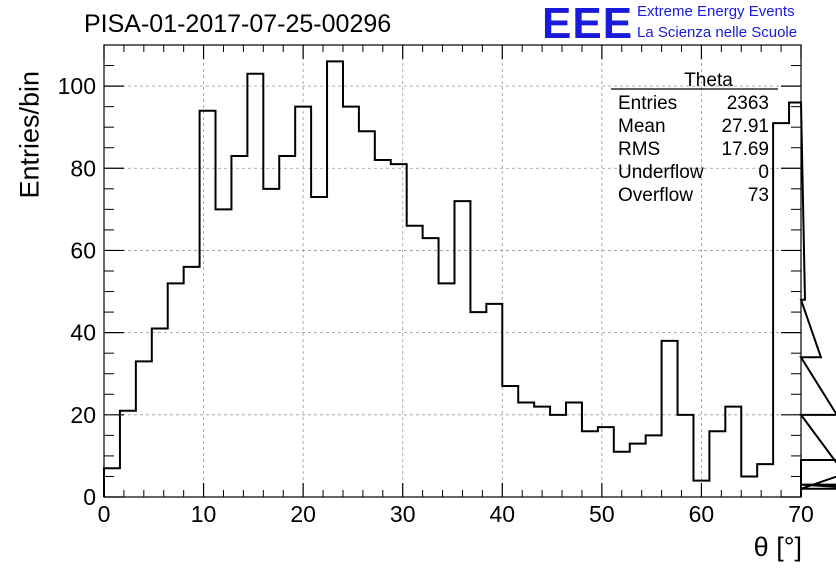  I want to click on y-tick-label: 20, so click(83, 415).